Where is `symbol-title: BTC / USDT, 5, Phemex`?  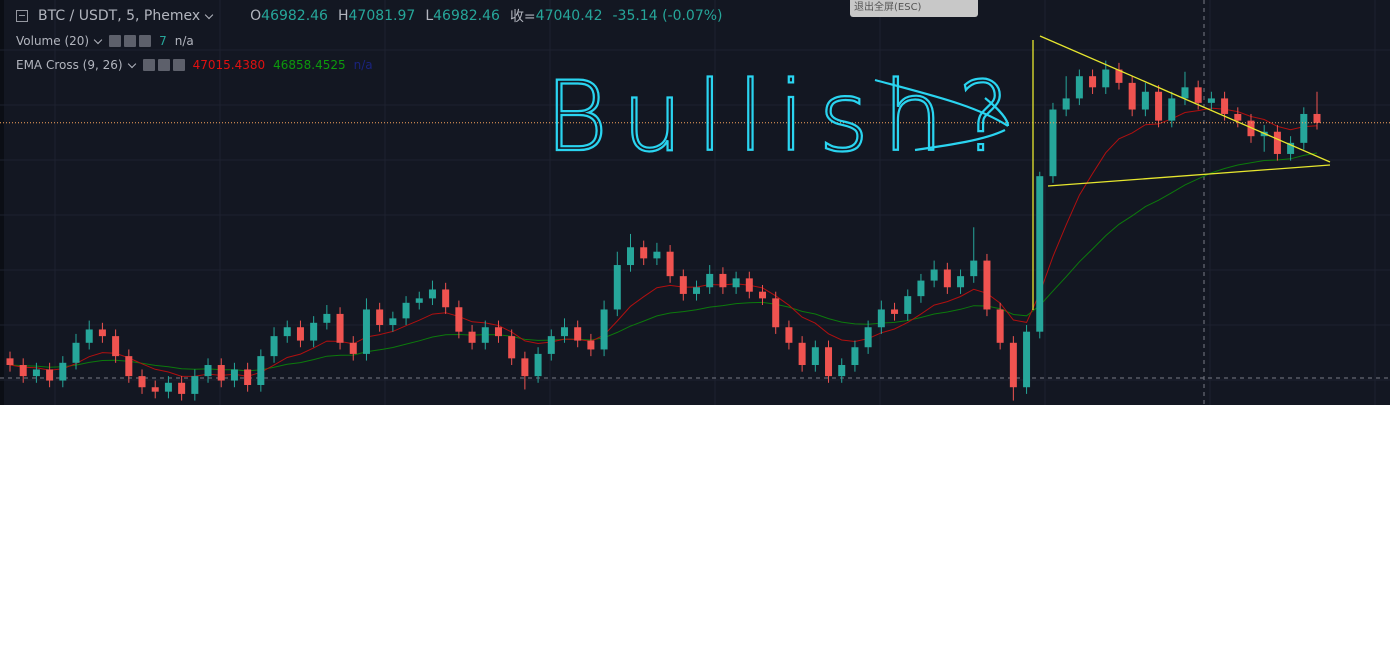
symbol-title: BTC / USDT, 5, Phemex is located at coordinates (119, 16).